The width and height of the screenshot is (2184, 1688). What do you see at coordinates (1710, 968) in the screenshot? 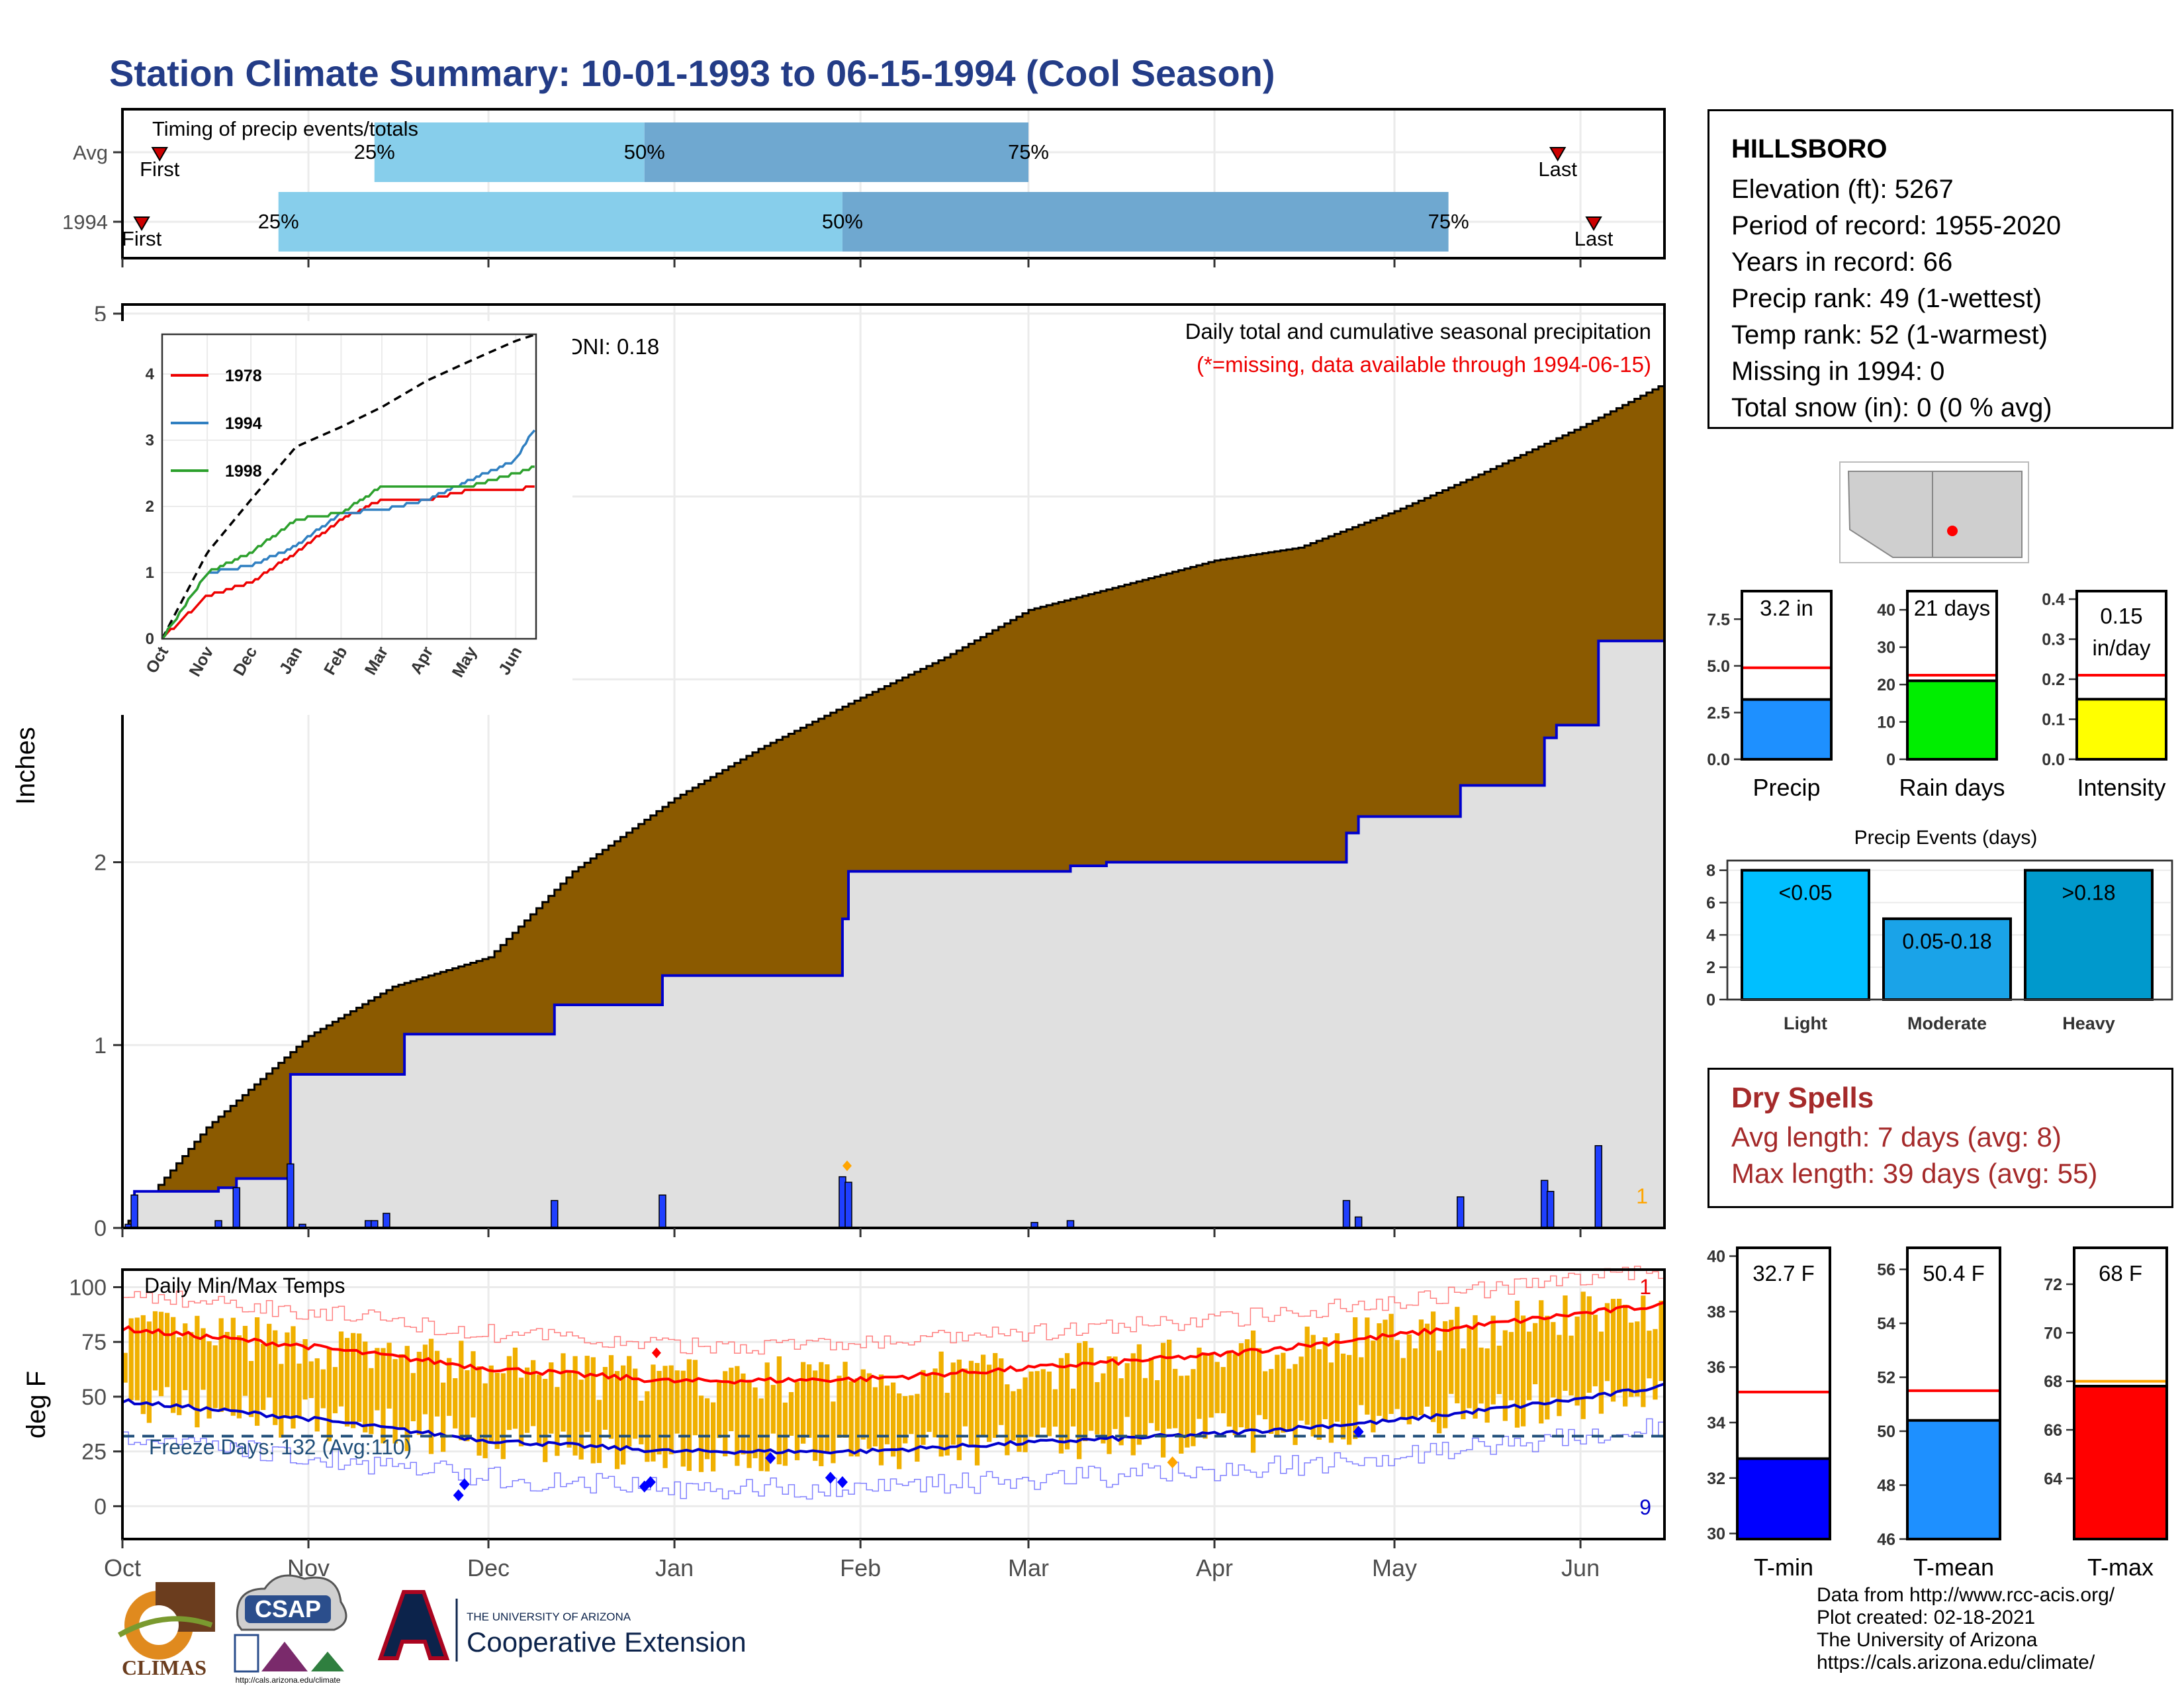
I see `events-ytick-label: 2` at bounding box center [1710, 968].